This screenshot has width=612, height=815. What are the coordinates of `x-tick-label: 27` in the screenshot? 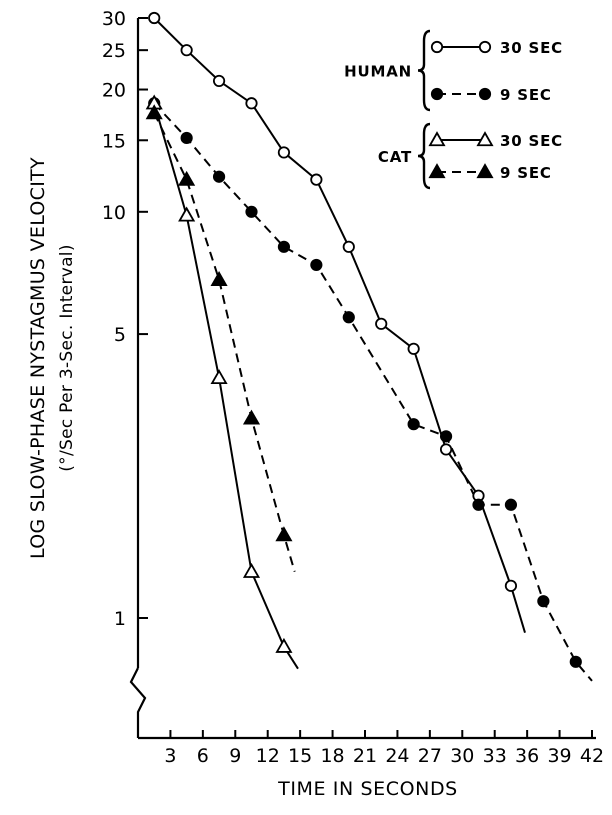 It's located at (430, 756).